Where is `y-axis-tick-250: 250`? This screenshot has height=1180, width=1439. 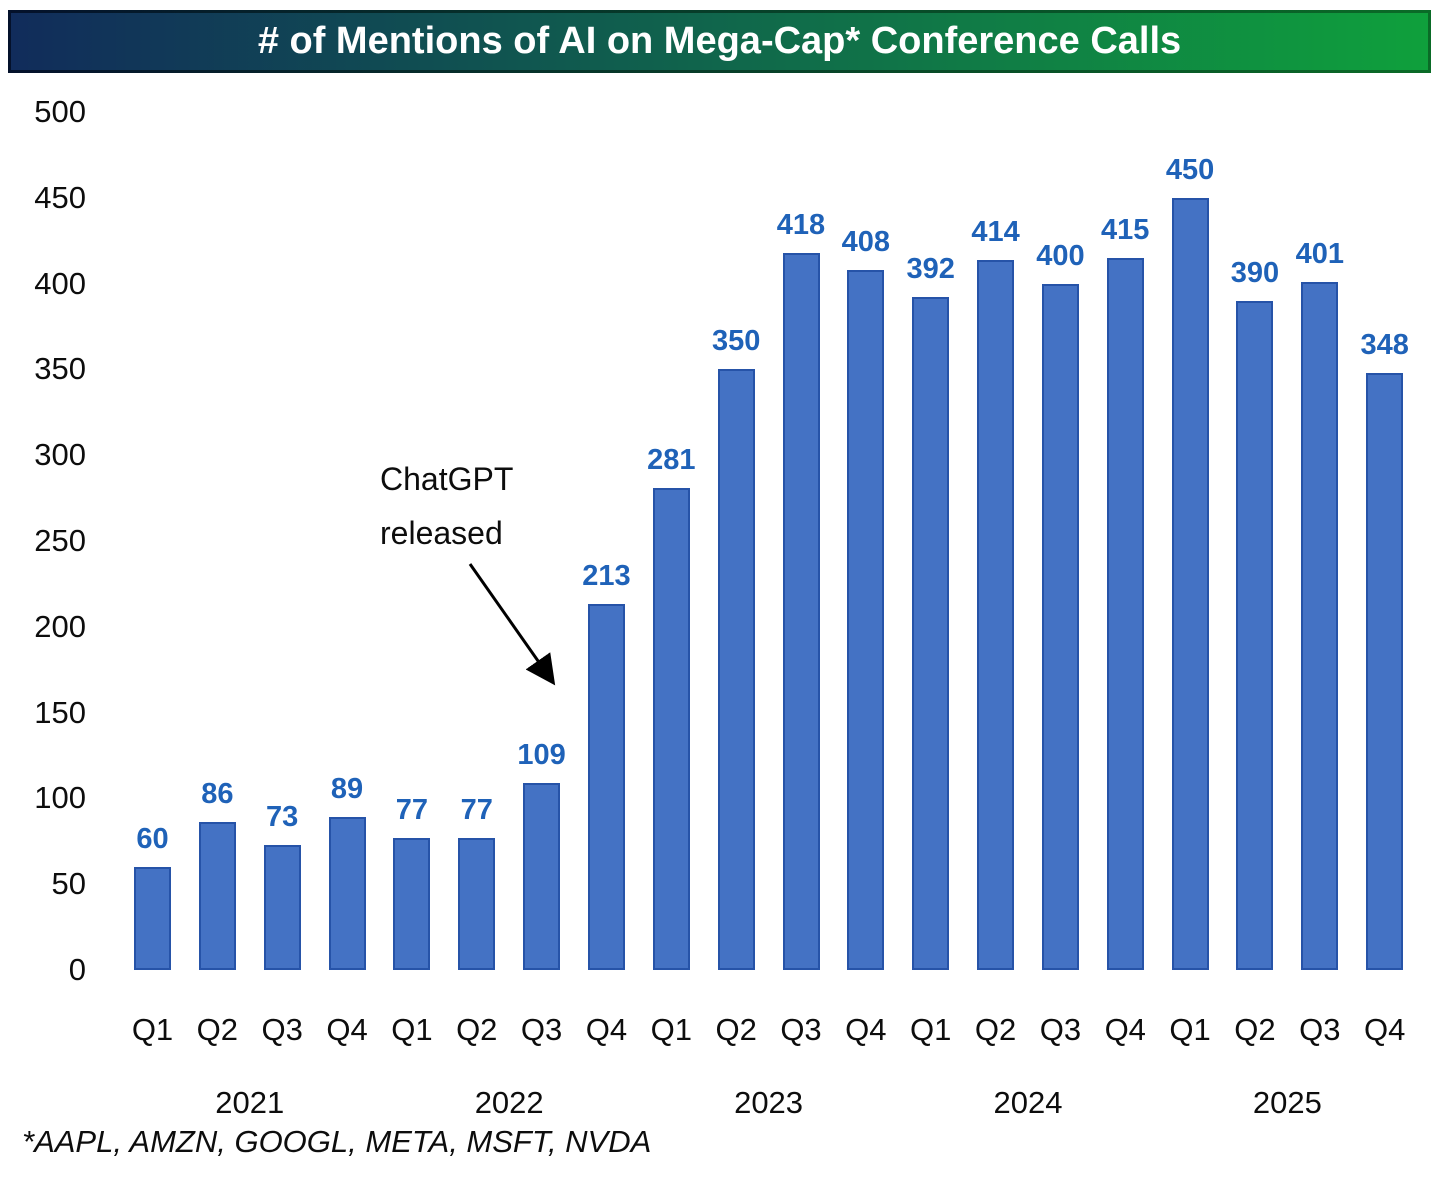 y-axis-tick-250: 250 is located at coordinates (60, 540).